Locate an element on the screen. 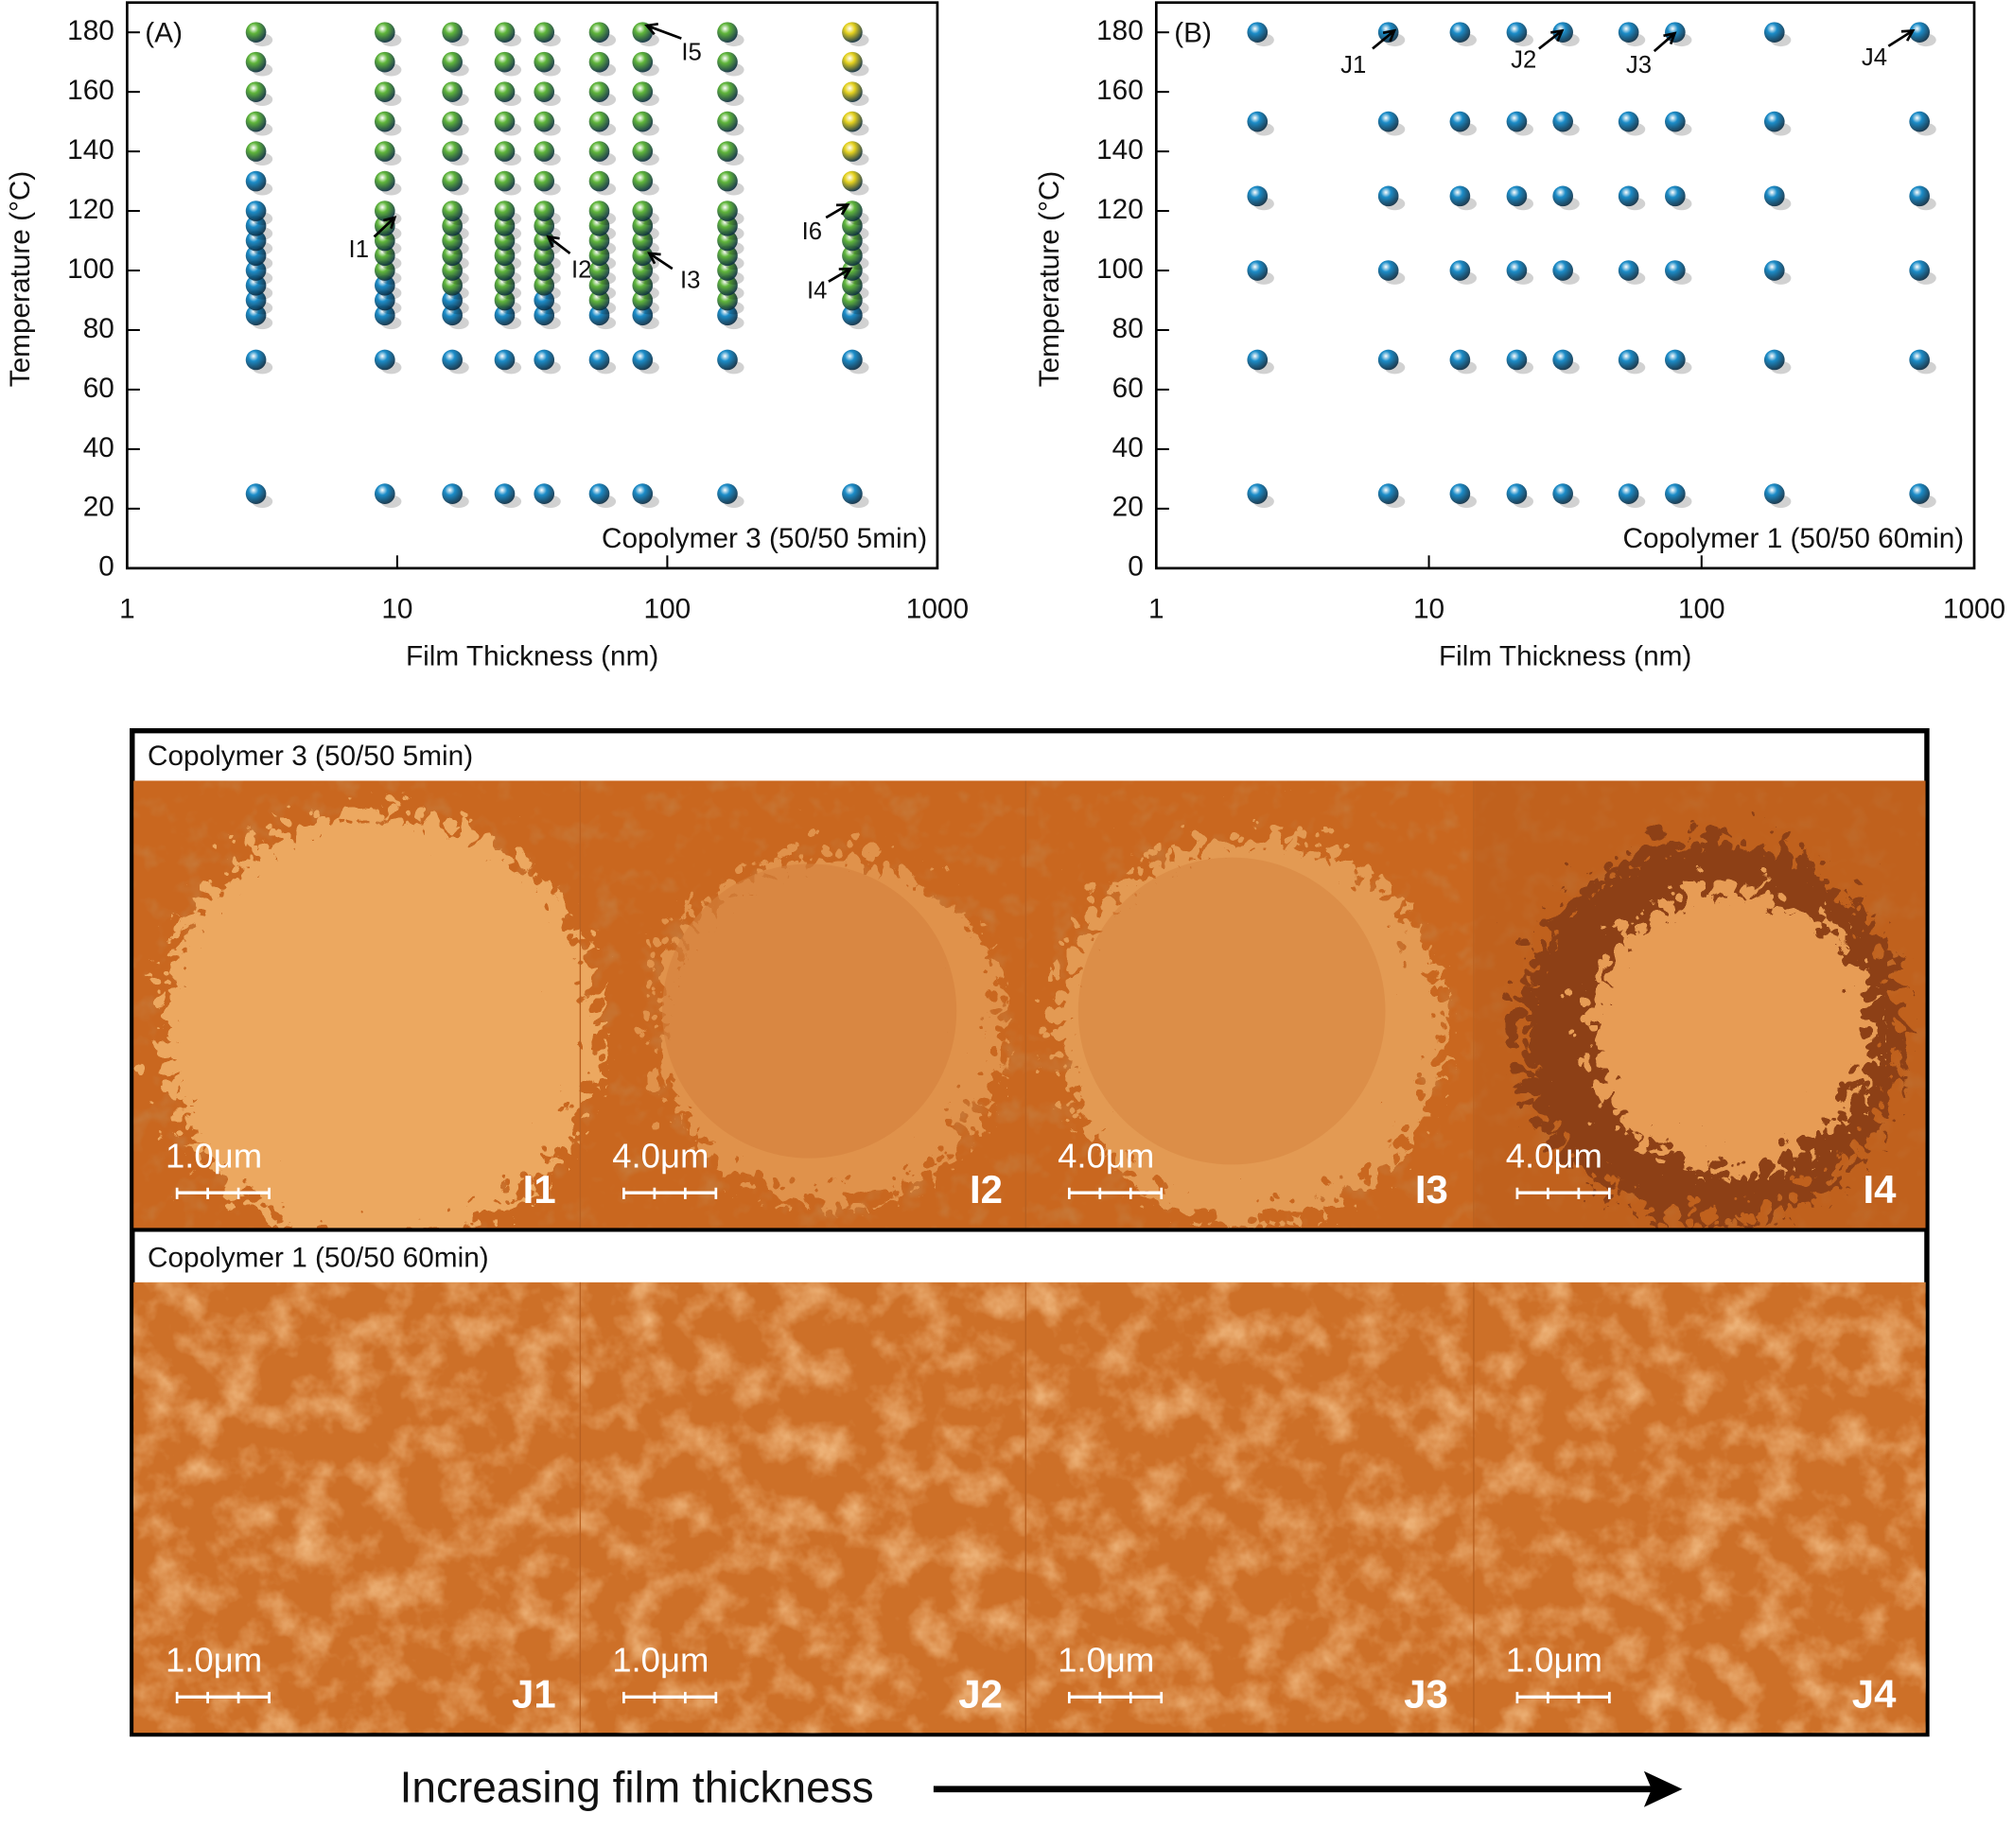  x-tick-label: 10 is located at coordinates (1428, 608).